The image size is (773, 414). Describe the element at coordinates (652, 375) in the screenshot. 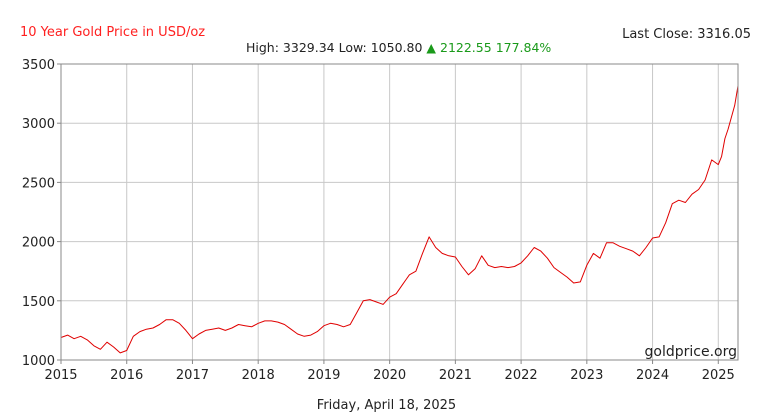

I see `x-tick-label: 2024` at that location.